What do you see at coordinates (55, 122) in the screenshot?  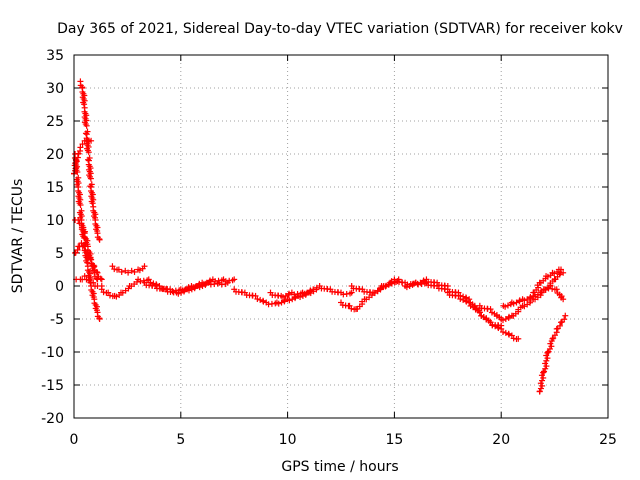 I see `y-tick-label: 25` at bounding box center [55, 122].